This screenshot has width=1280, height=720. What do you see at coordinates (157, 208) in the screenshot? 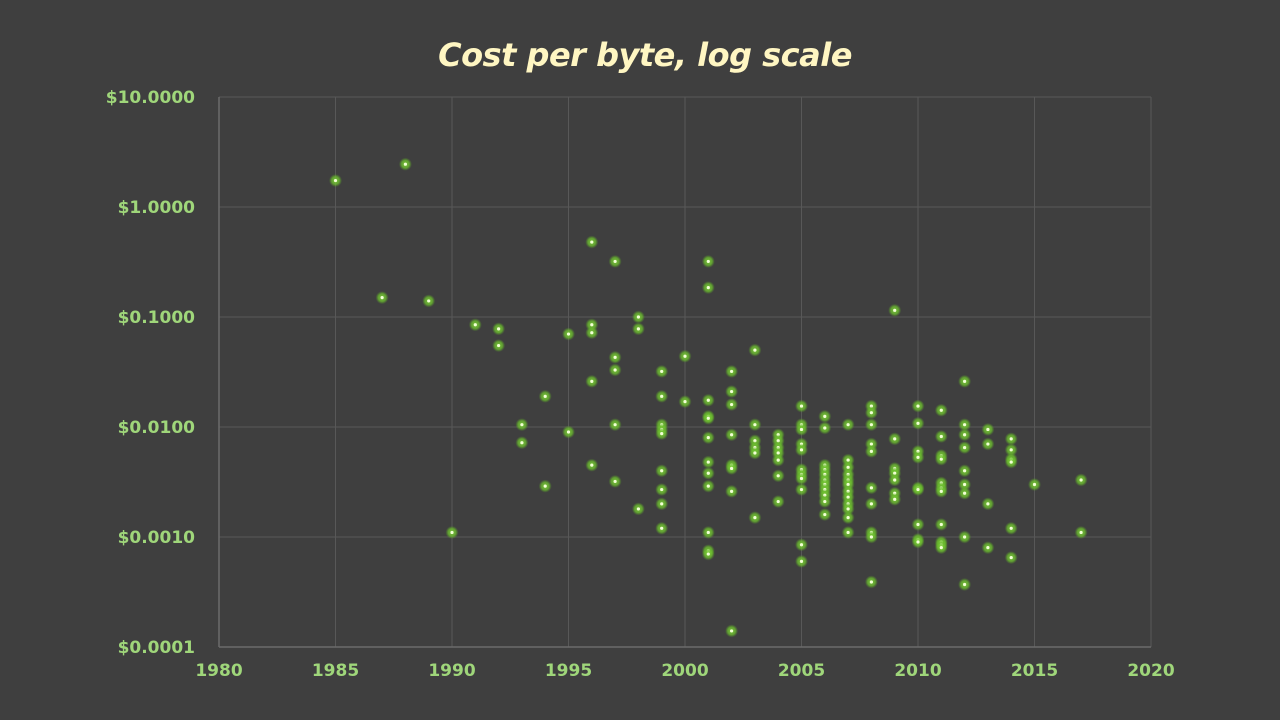
I see `y-tick-label: $1.0000` at bounding box center [157, 208].